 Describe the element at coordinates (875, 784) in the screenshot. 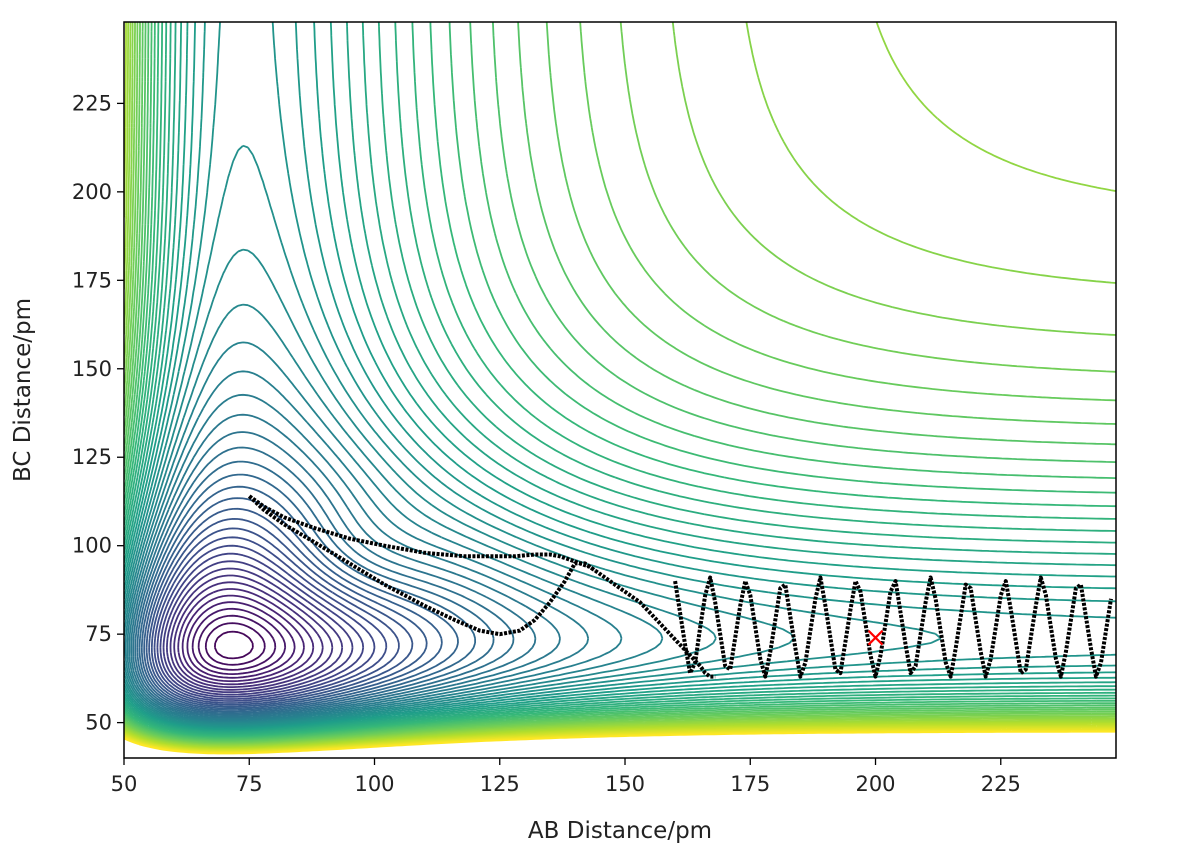

I see `x-tick-label: 200` at that location.